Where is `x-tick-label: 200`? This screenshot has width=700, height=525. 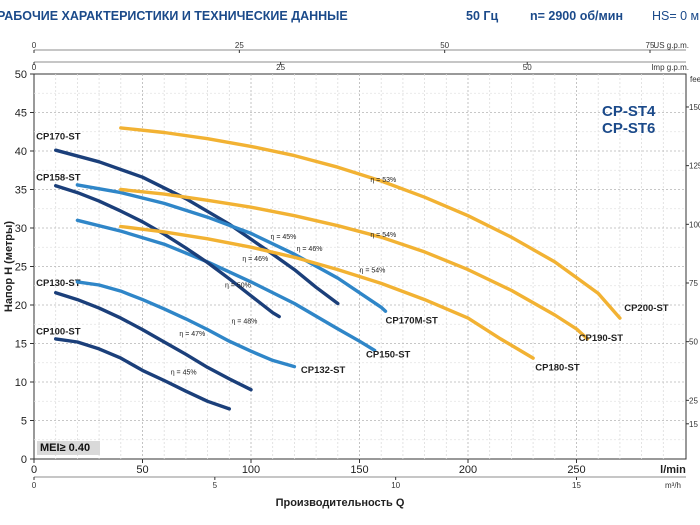
x-tick-label: 200 is located at coordinates (468, 470).